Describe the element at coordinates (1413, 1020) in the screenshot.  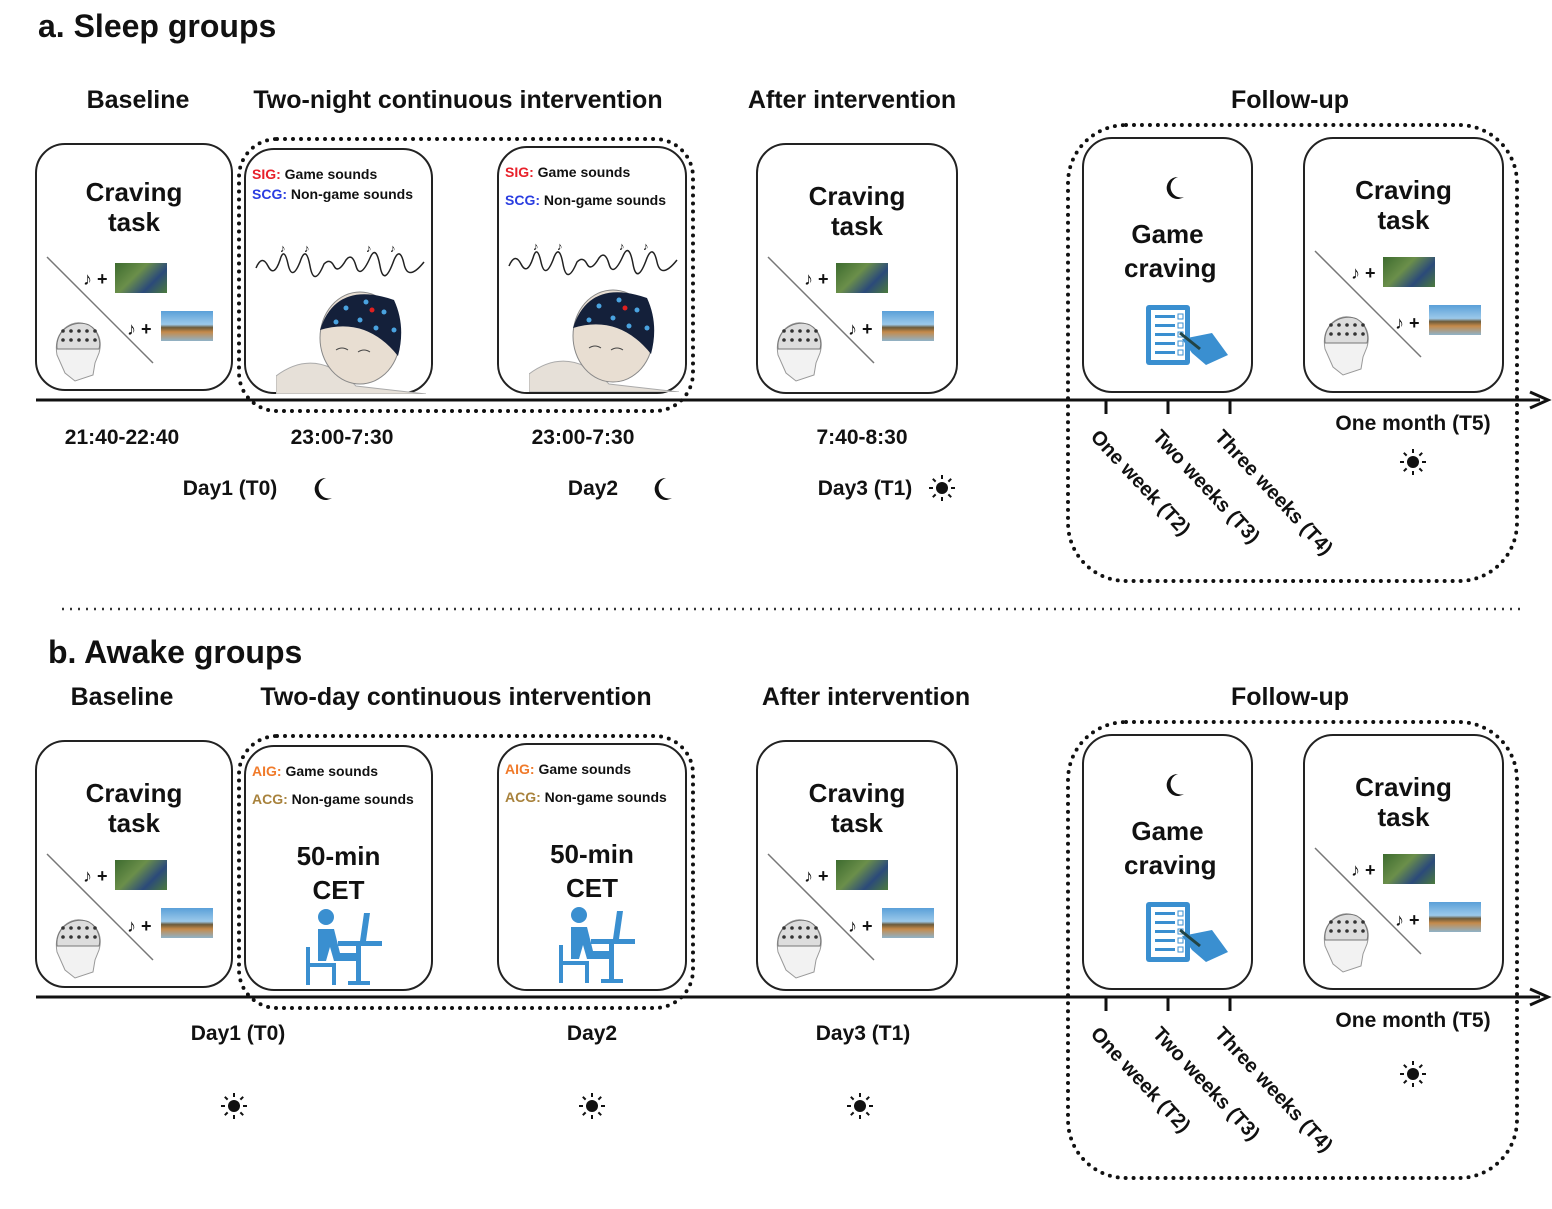
I see `one-month-label: One month (T5)` at that location.